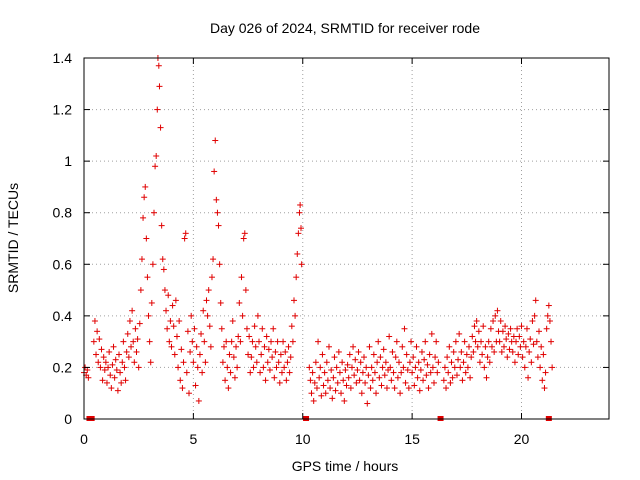 The height and width of the screenshot is (480, 640). Describe the element at coordinates (68, 419) in the screenshot. I see `y-tick-label: 0` at that location.